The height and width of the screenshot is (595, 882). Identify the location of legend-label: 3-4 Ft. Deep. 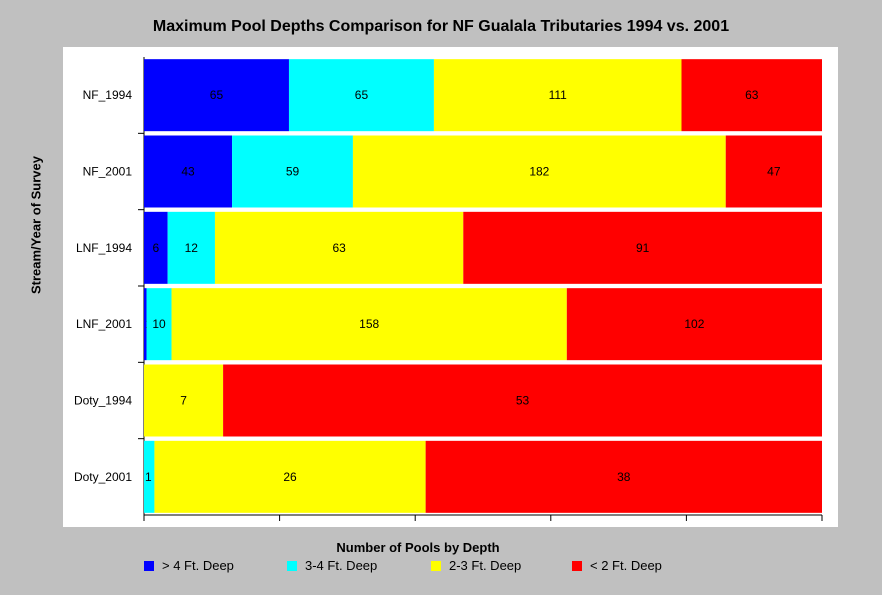
(341, 565).